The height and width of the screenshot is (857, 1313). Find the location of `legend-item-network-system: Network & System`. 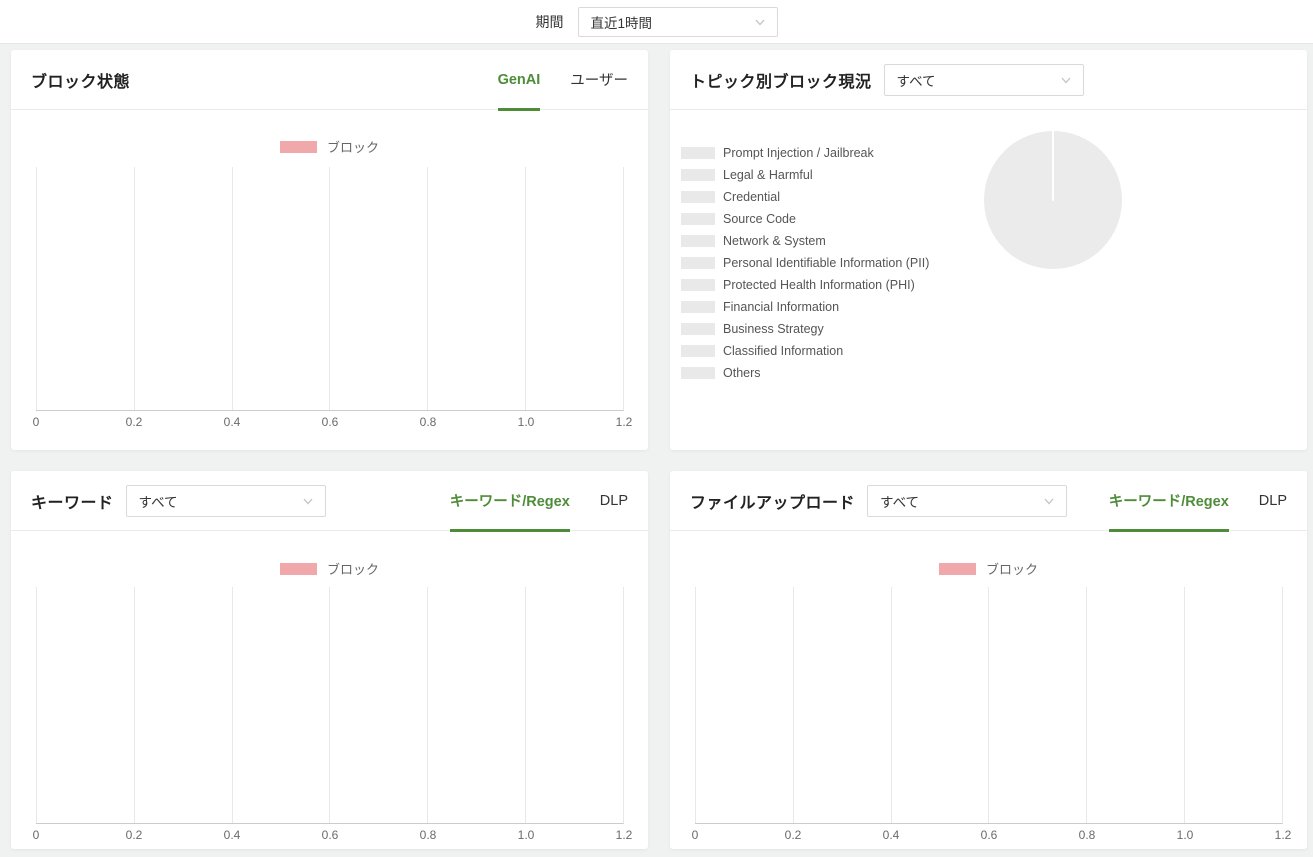

legend-item-network-system: Network & System is located at coordinates (805, 241).